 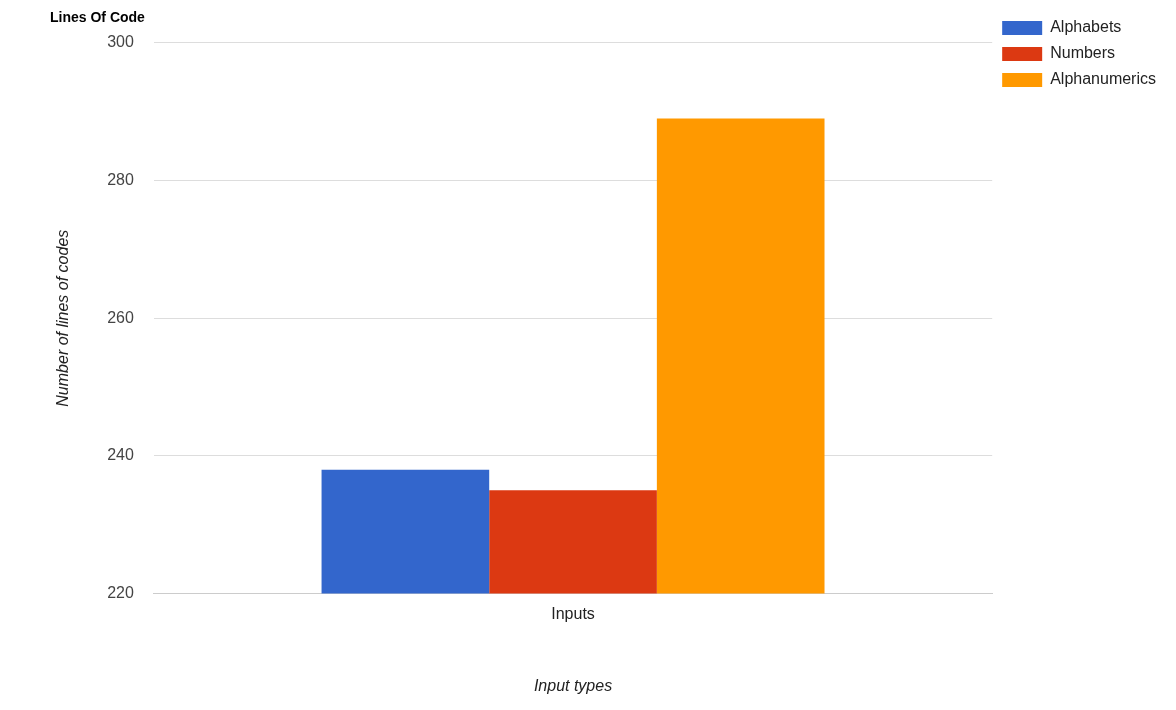 I want to click on y-tick-label: 260, so click(x=120, y=317).